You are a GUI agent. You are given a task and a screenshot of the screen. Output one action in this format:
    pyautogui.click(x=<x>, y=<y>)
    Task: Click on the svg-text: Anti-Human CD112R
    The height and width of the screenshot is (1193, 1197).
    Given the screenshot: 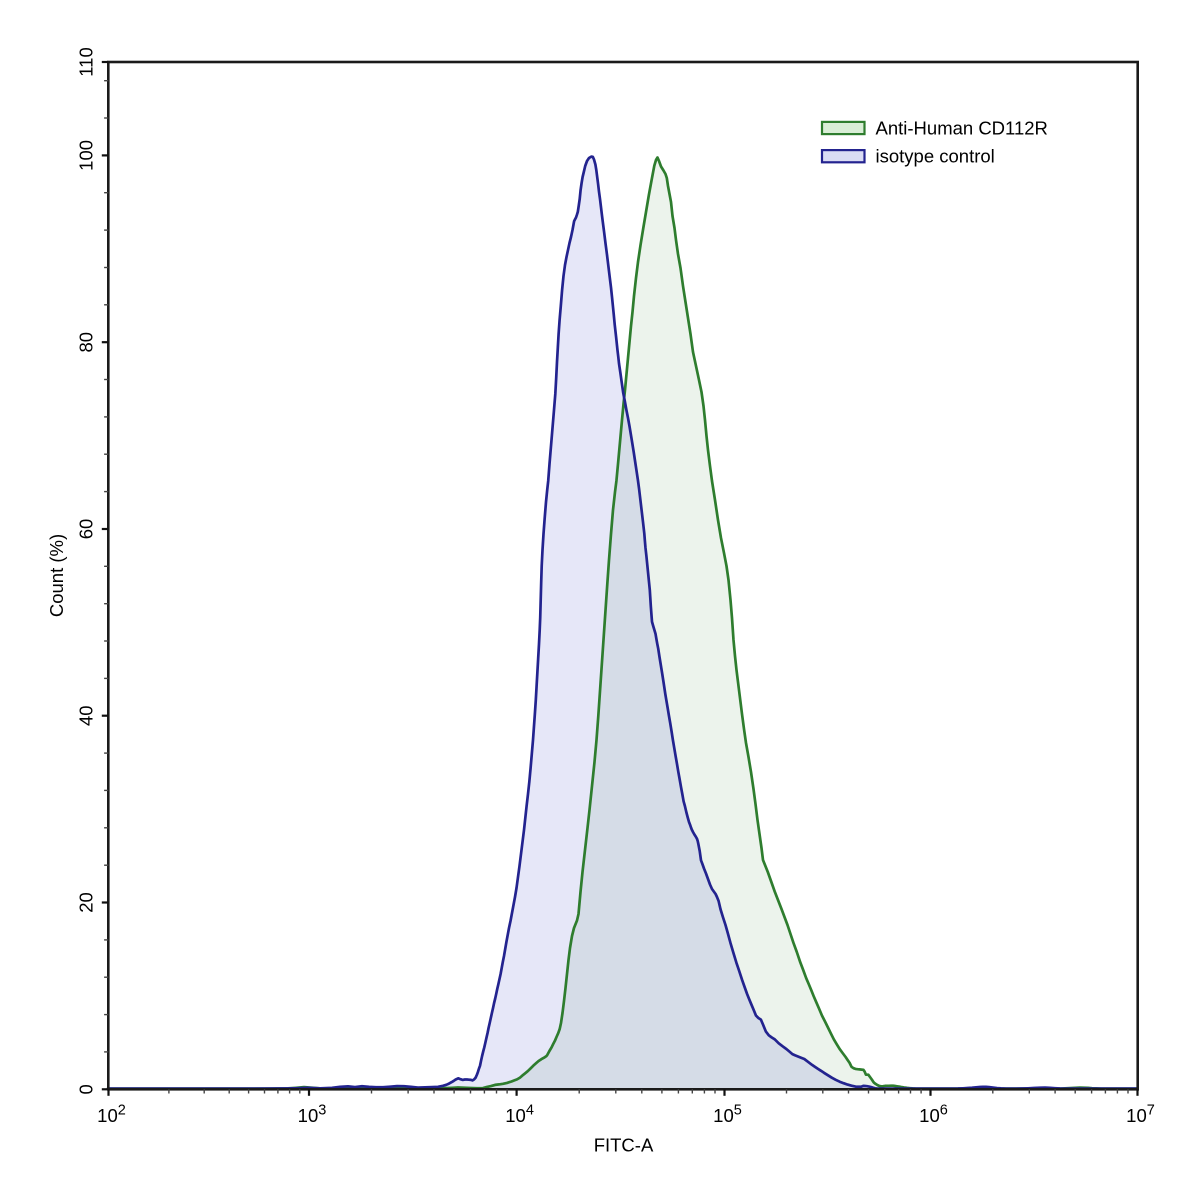 What is the action you would take?
    pyautogui.click(x=962, y=127)
    